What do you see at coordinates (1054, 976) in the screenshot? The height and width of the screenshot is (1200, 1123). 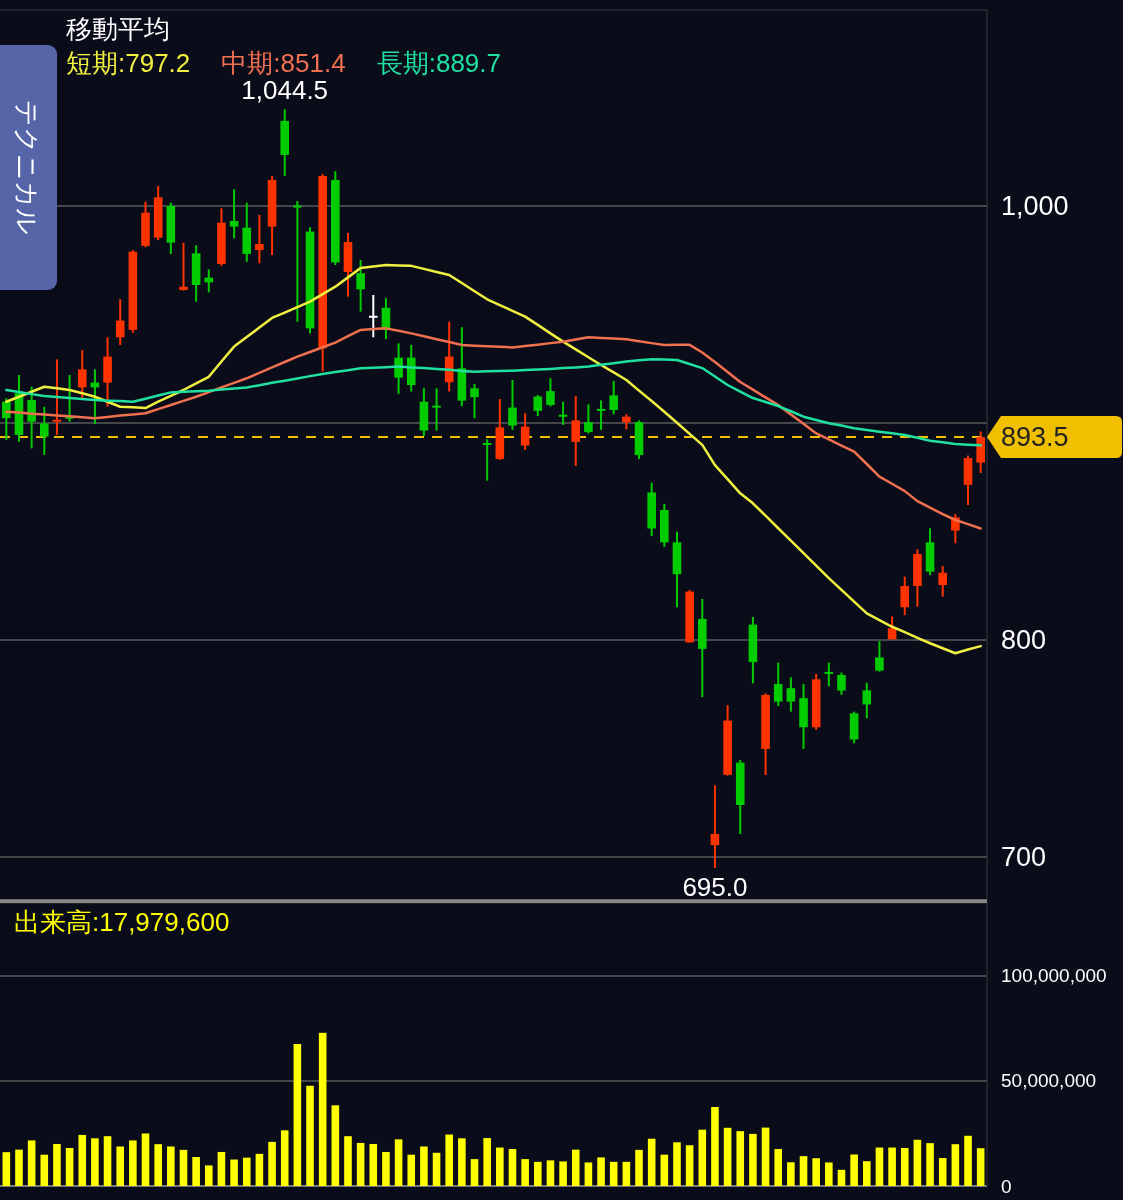 I see `y-tick-label: 100,000,000` at bounding box center [1054, 976].